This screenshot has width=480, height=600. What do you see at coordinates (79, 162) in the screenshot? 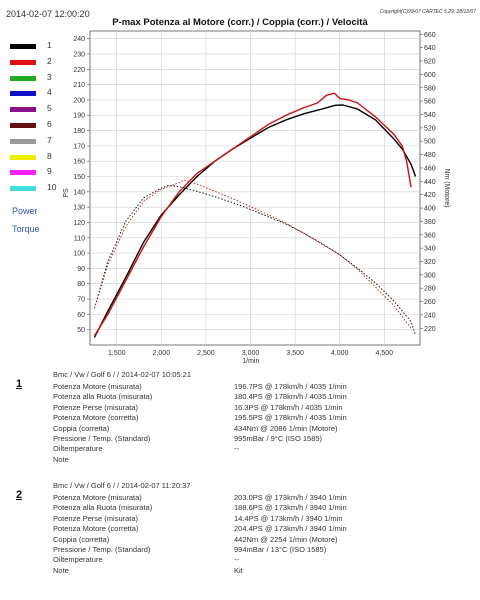
I see `y-left-tick-label: 160` at bounding box center [79, 162].